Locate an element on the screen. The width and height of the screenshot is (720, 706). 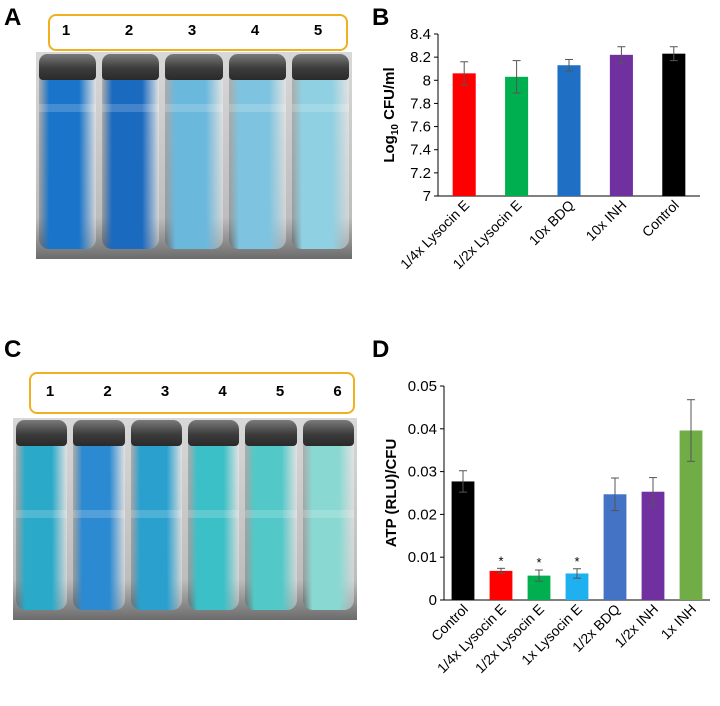
y-tick-label: 0.05 is located at coordinates (422, 386).